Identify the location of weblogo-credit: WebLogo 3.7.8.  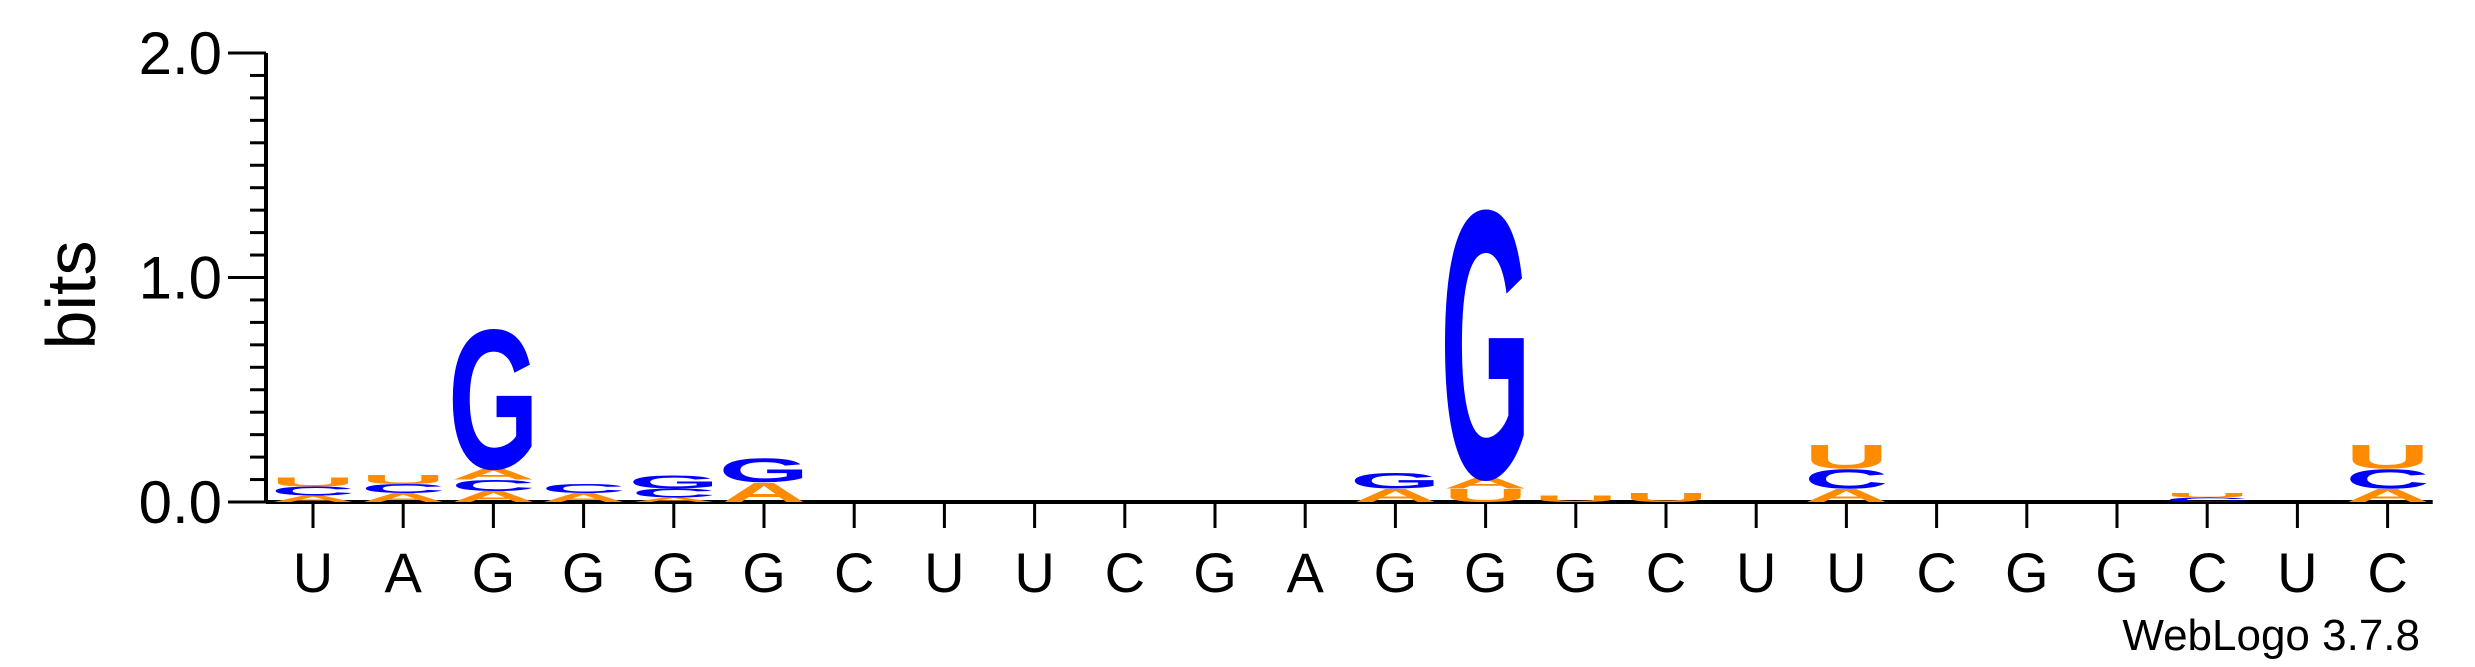
(2271, 635).